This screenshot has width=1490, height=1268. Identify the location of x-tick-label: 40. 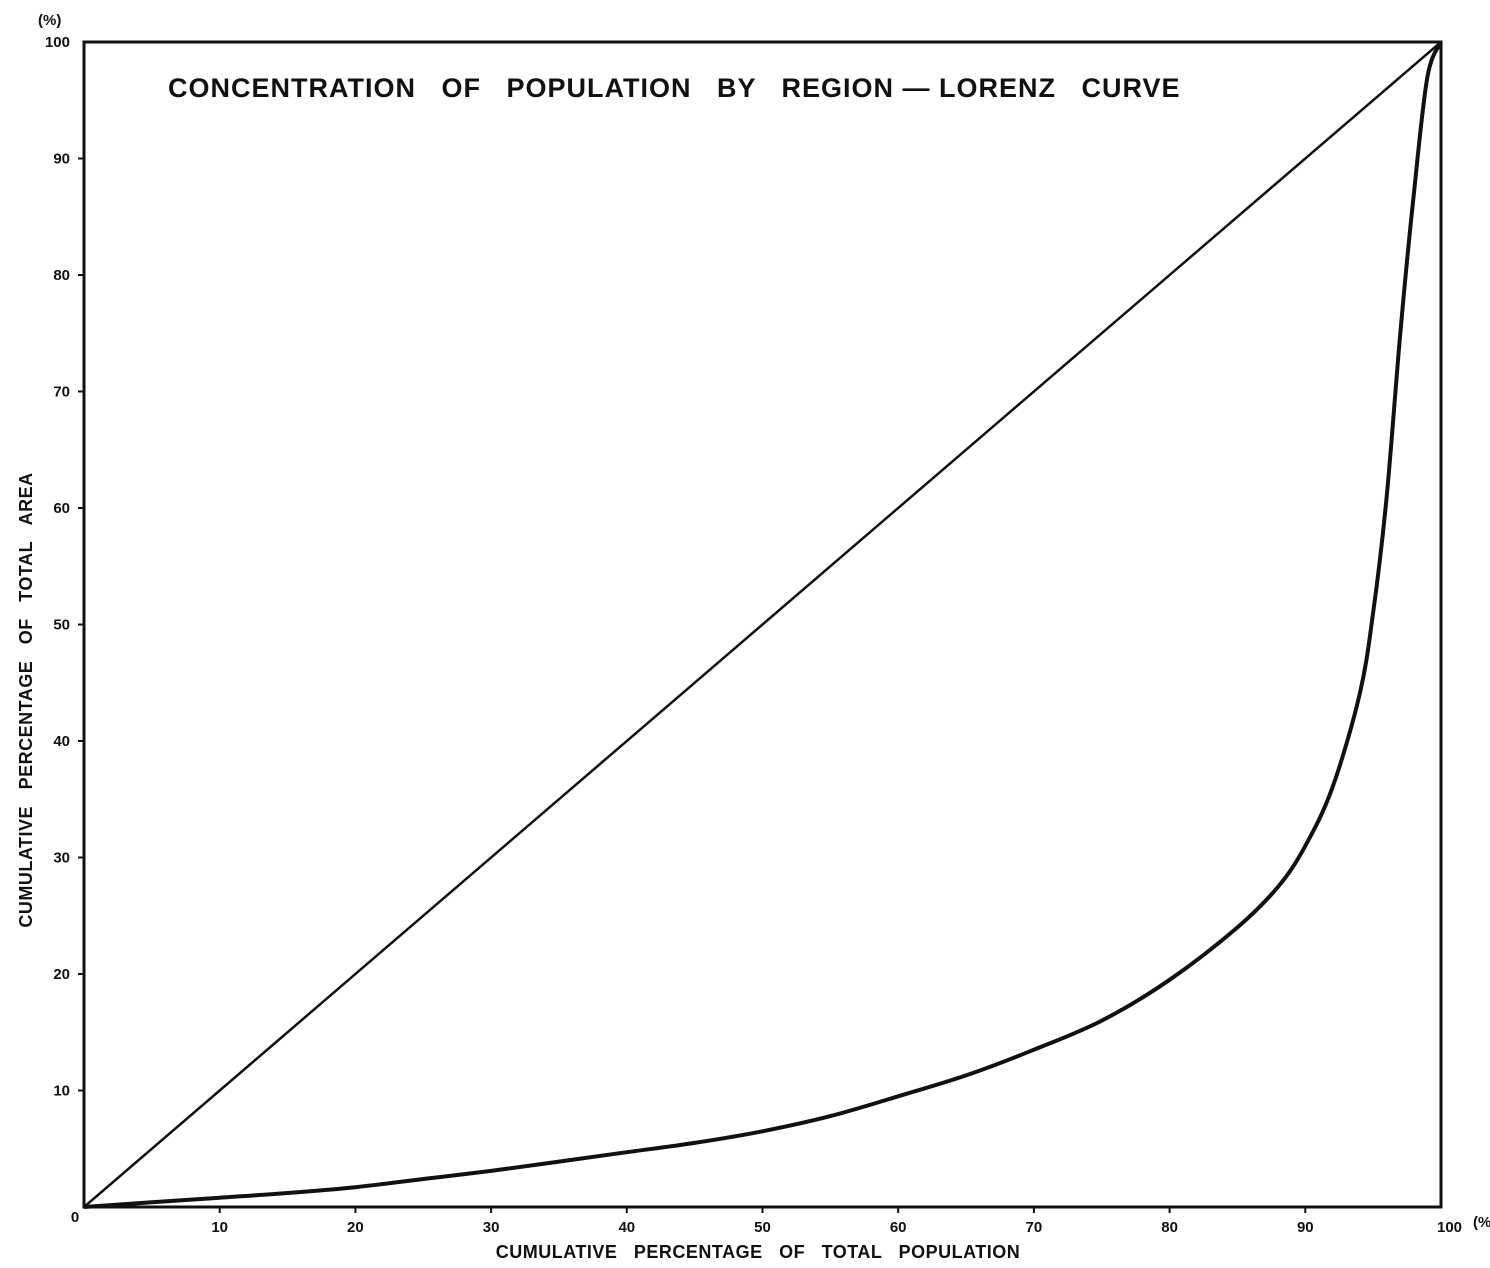
(626, 1227).